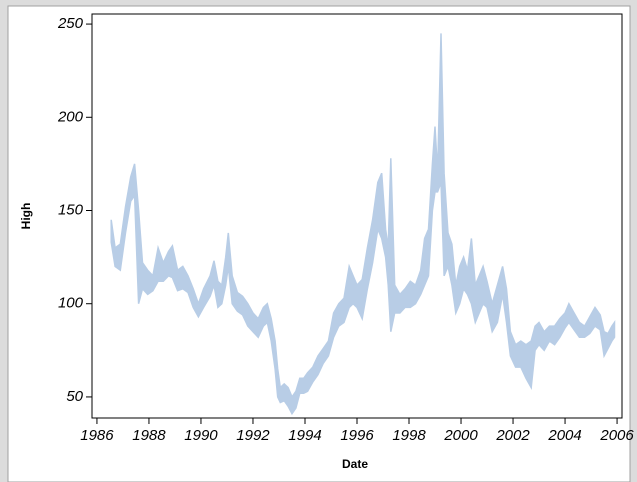  What do you see at coordinates (74, 396) in the screenshot?
I see `y-tick-label: 50` at bounding box center [74, 396].